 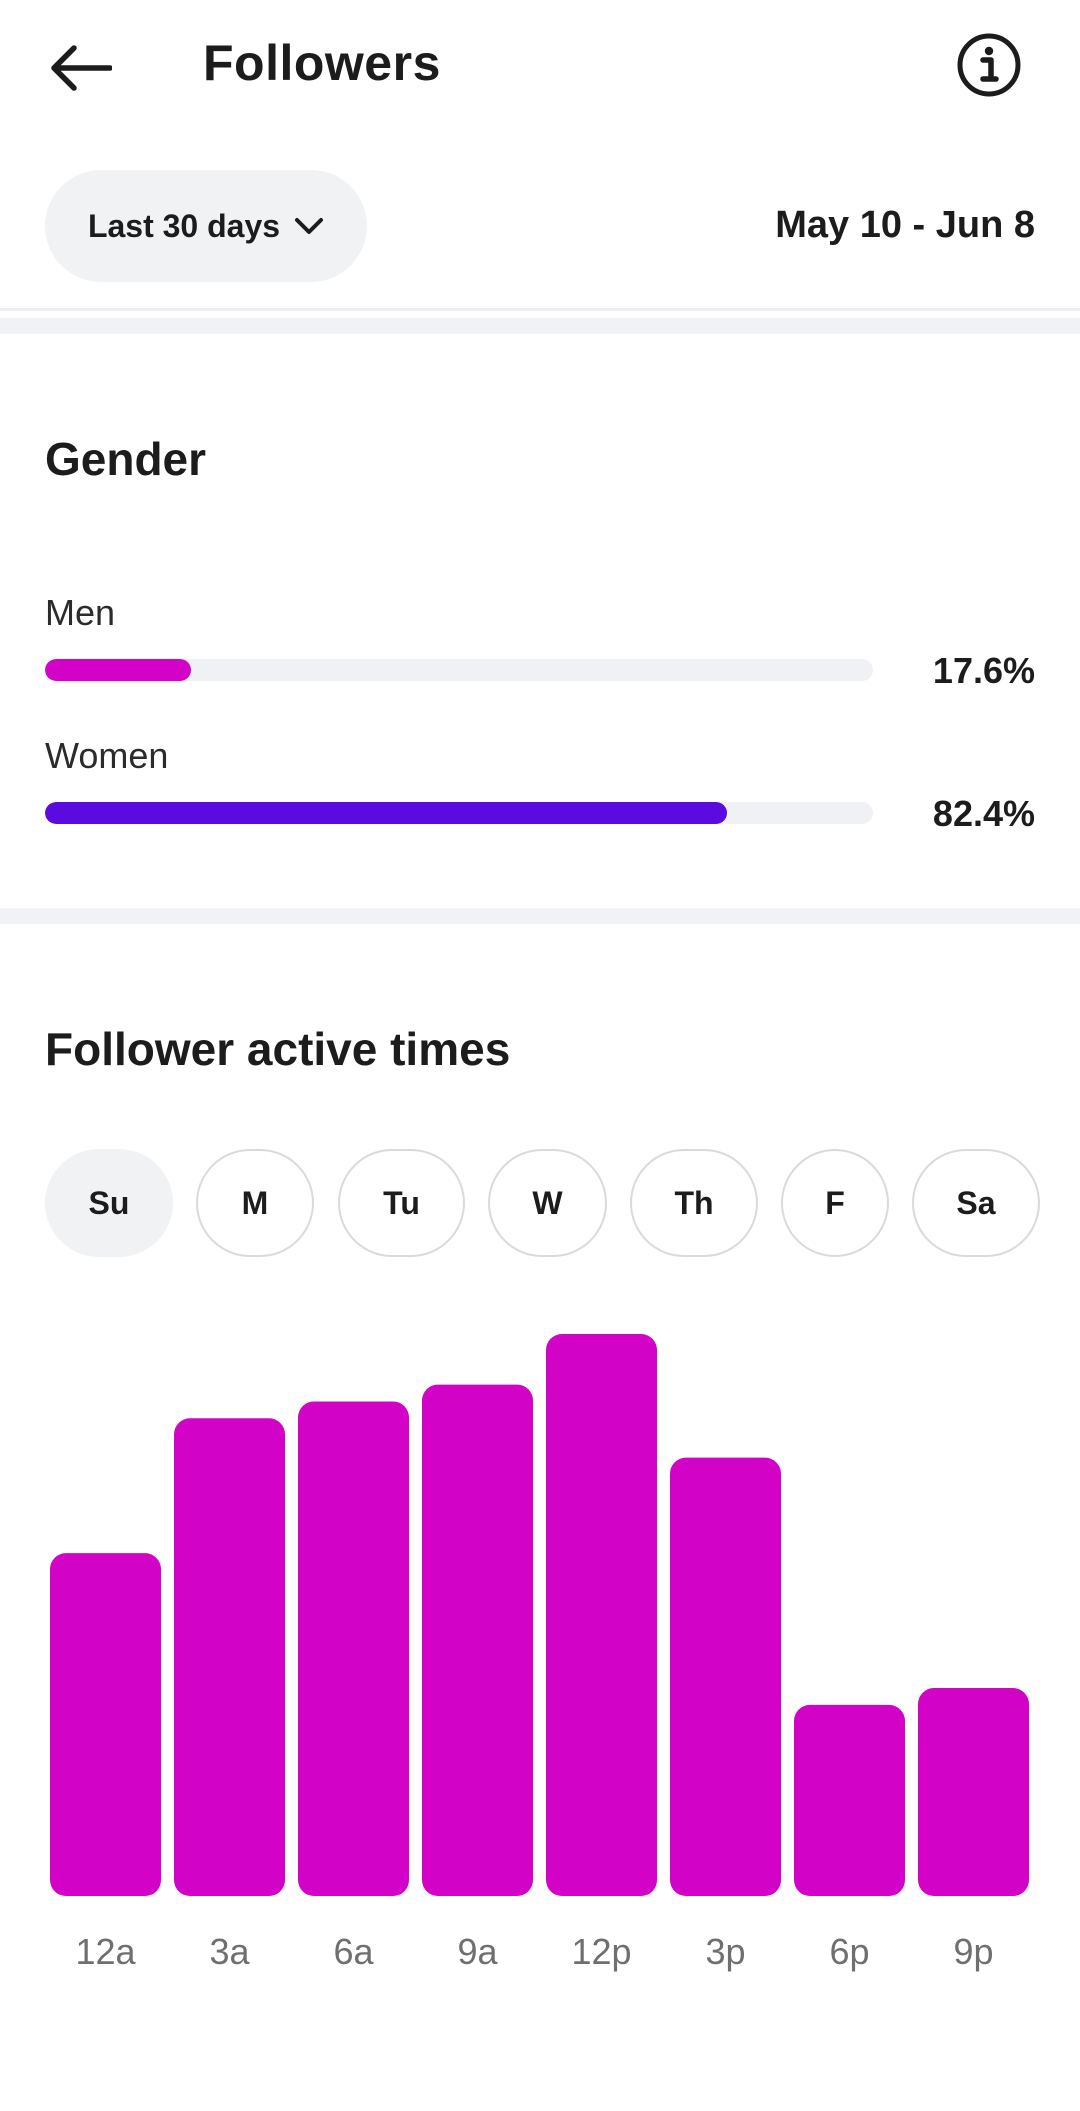 I want to click on chart-bar-6p, so click(x=849, y=1800).